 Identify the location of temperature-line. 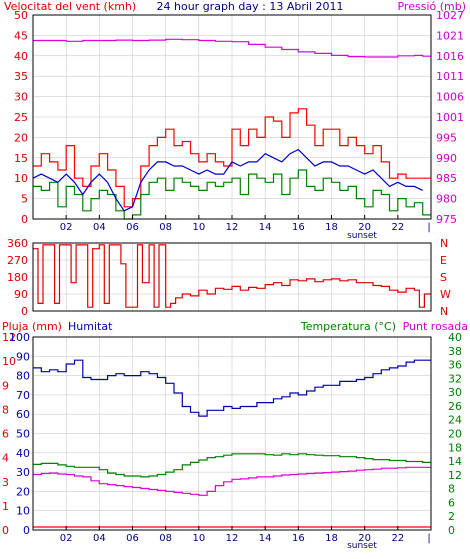
(232, 465).